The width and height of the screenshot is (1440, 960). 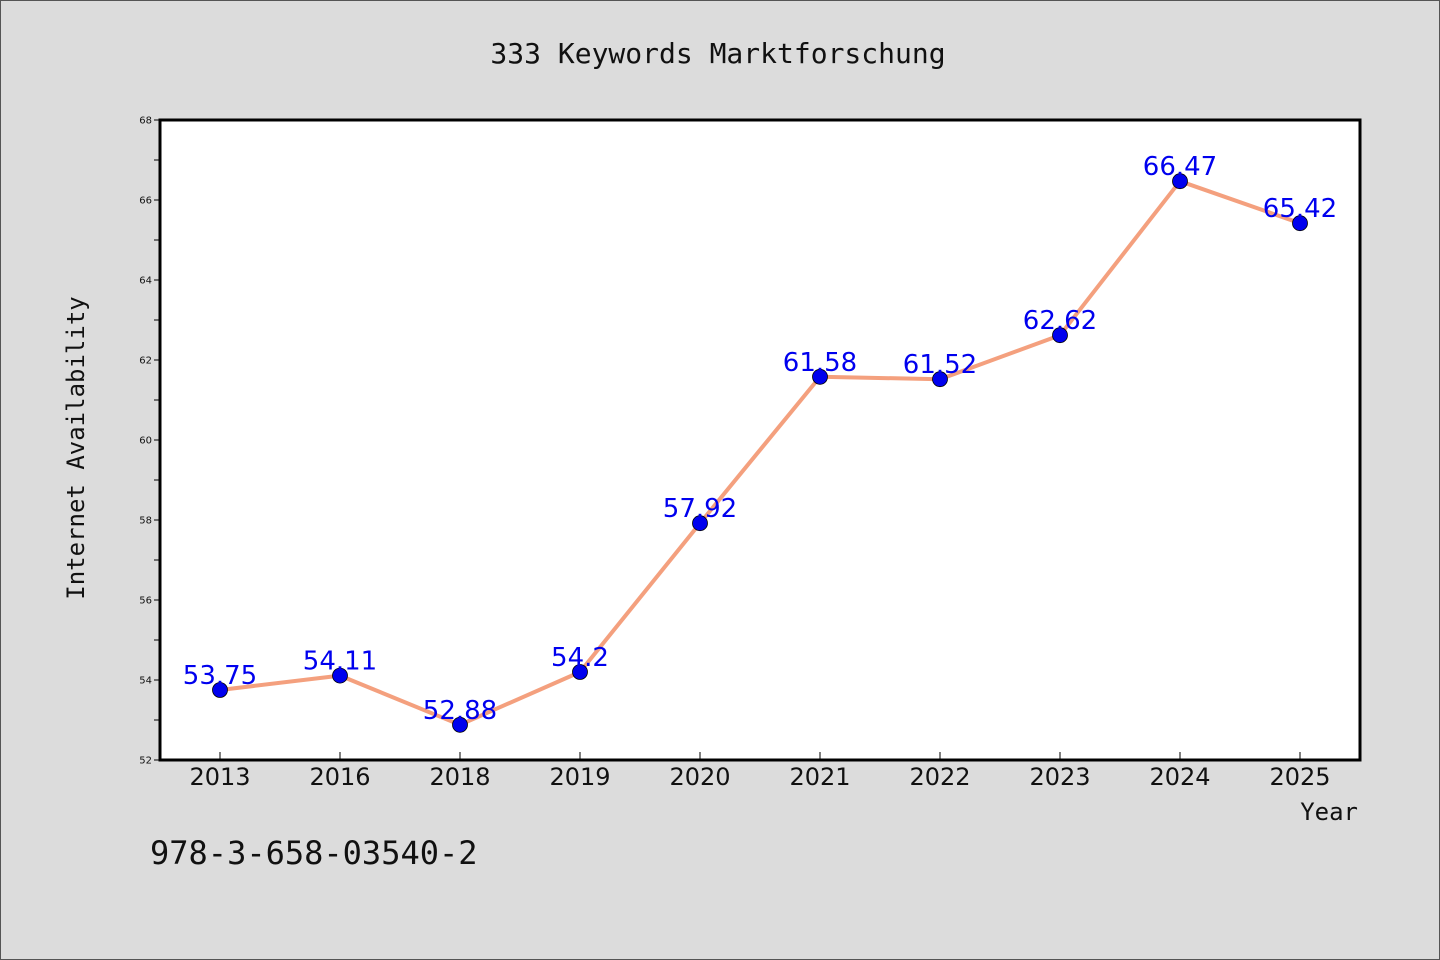 What do you see at coordinates (1060, 321) in the screenshot?
I see `data-label: 62.62` at bounding box center [1060, 321].